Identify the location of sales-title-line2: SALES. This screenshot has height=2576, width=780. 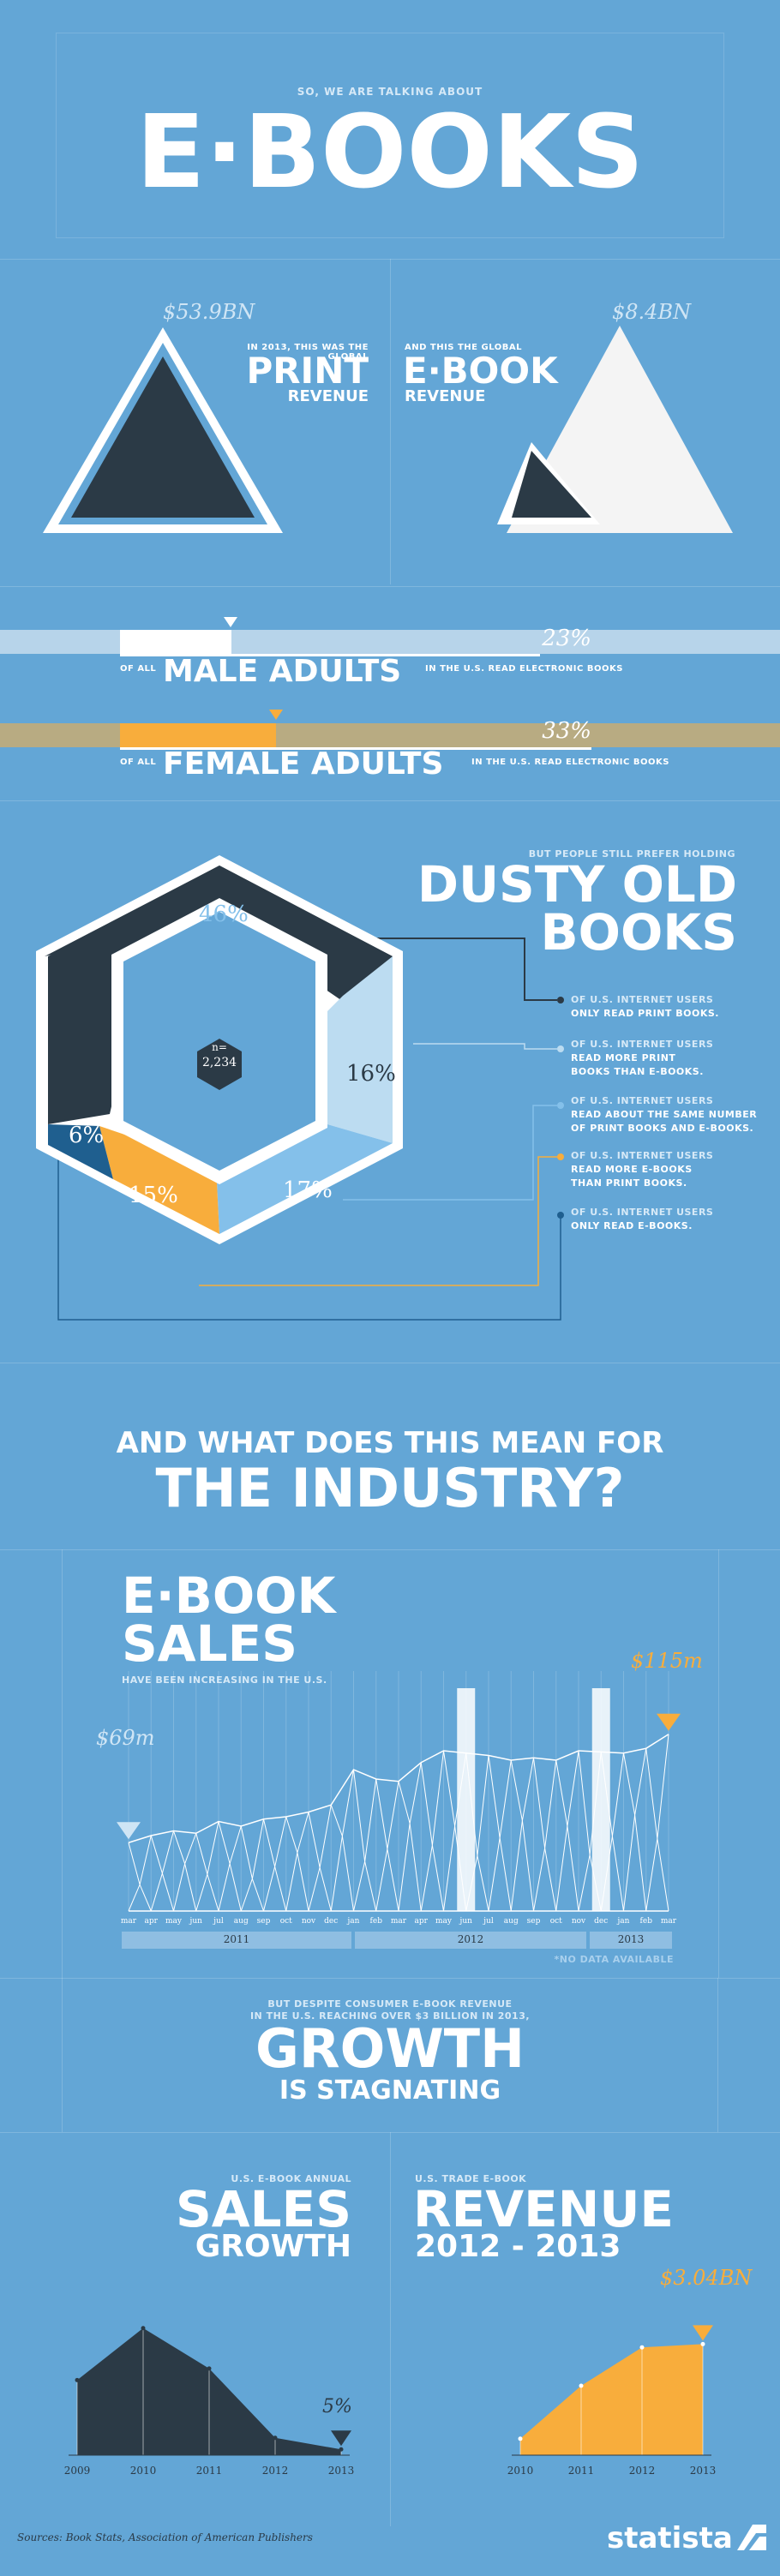
(210, 1643).